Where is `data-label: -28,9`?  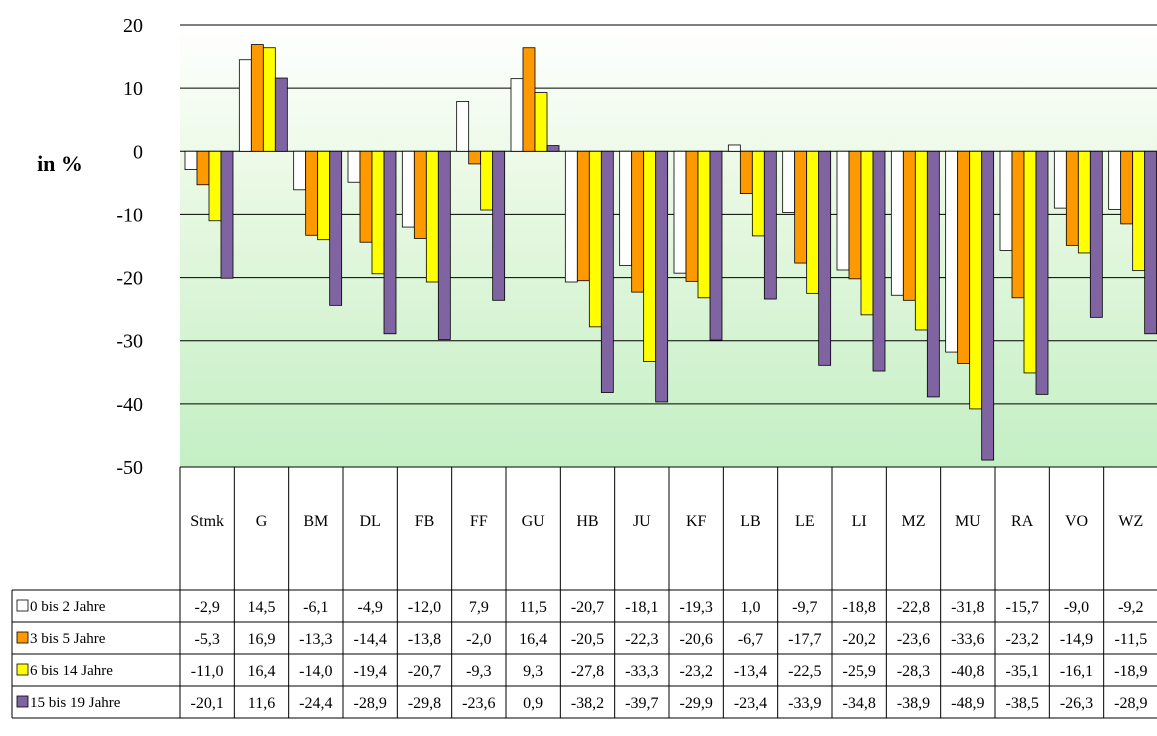 data-label: -28,9 is located at coordinates (1130, 703).